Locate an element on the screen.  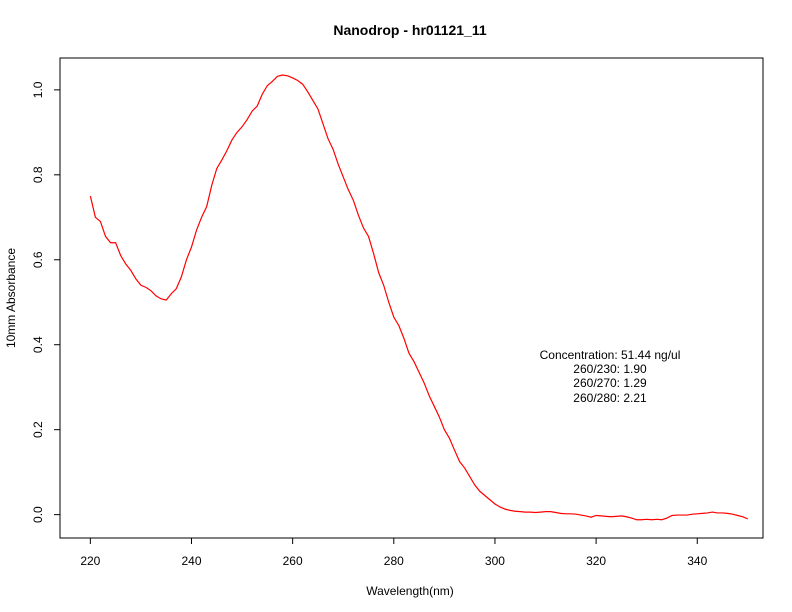
x-tick-label: 320 is located at coordinates (596, 561).